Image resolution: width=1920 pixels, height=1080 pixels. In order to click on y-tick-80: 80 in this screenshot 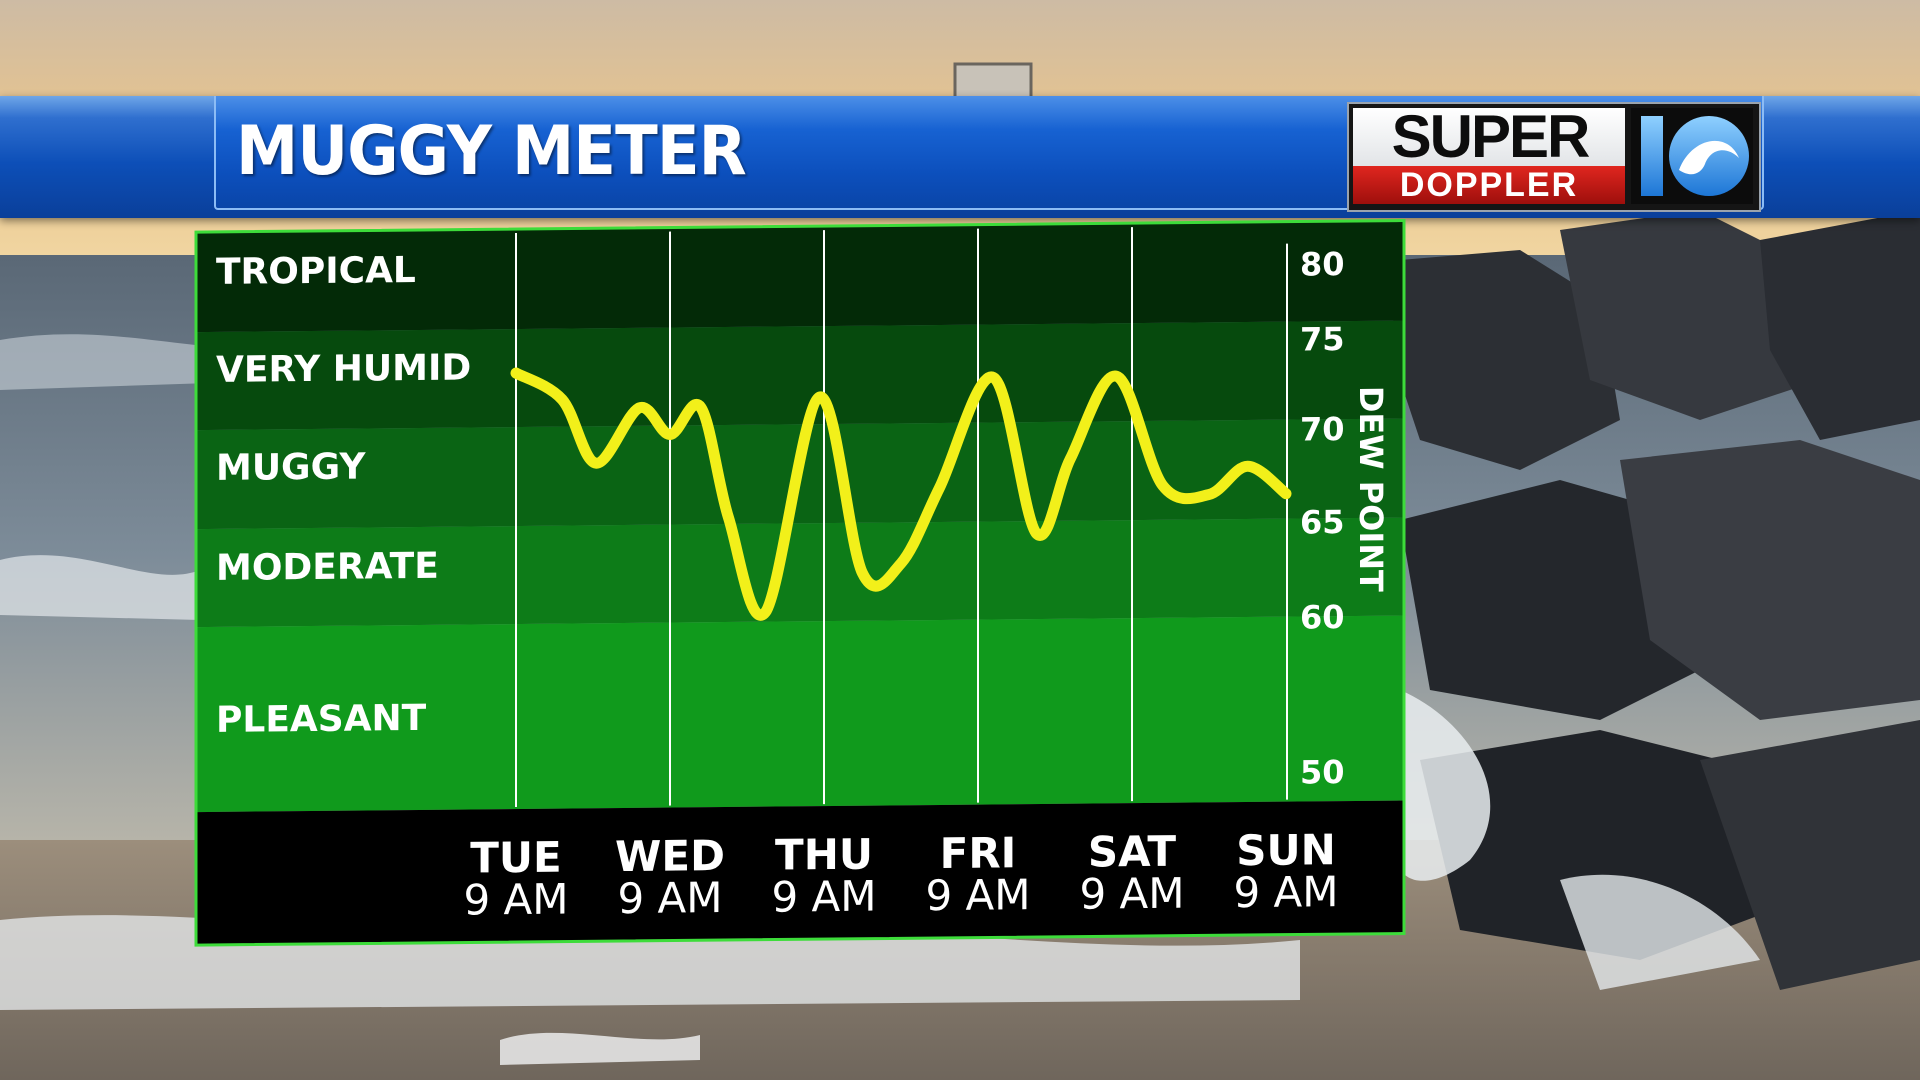, I will do `click(1322, 264)`.